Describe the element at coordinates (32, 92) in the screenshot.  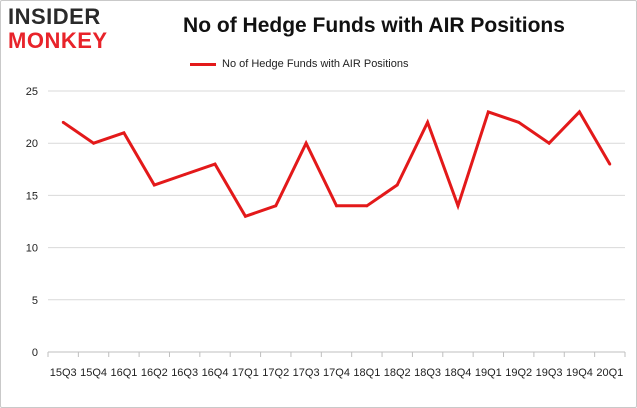
I see `y-tick-label: 25` at that location.